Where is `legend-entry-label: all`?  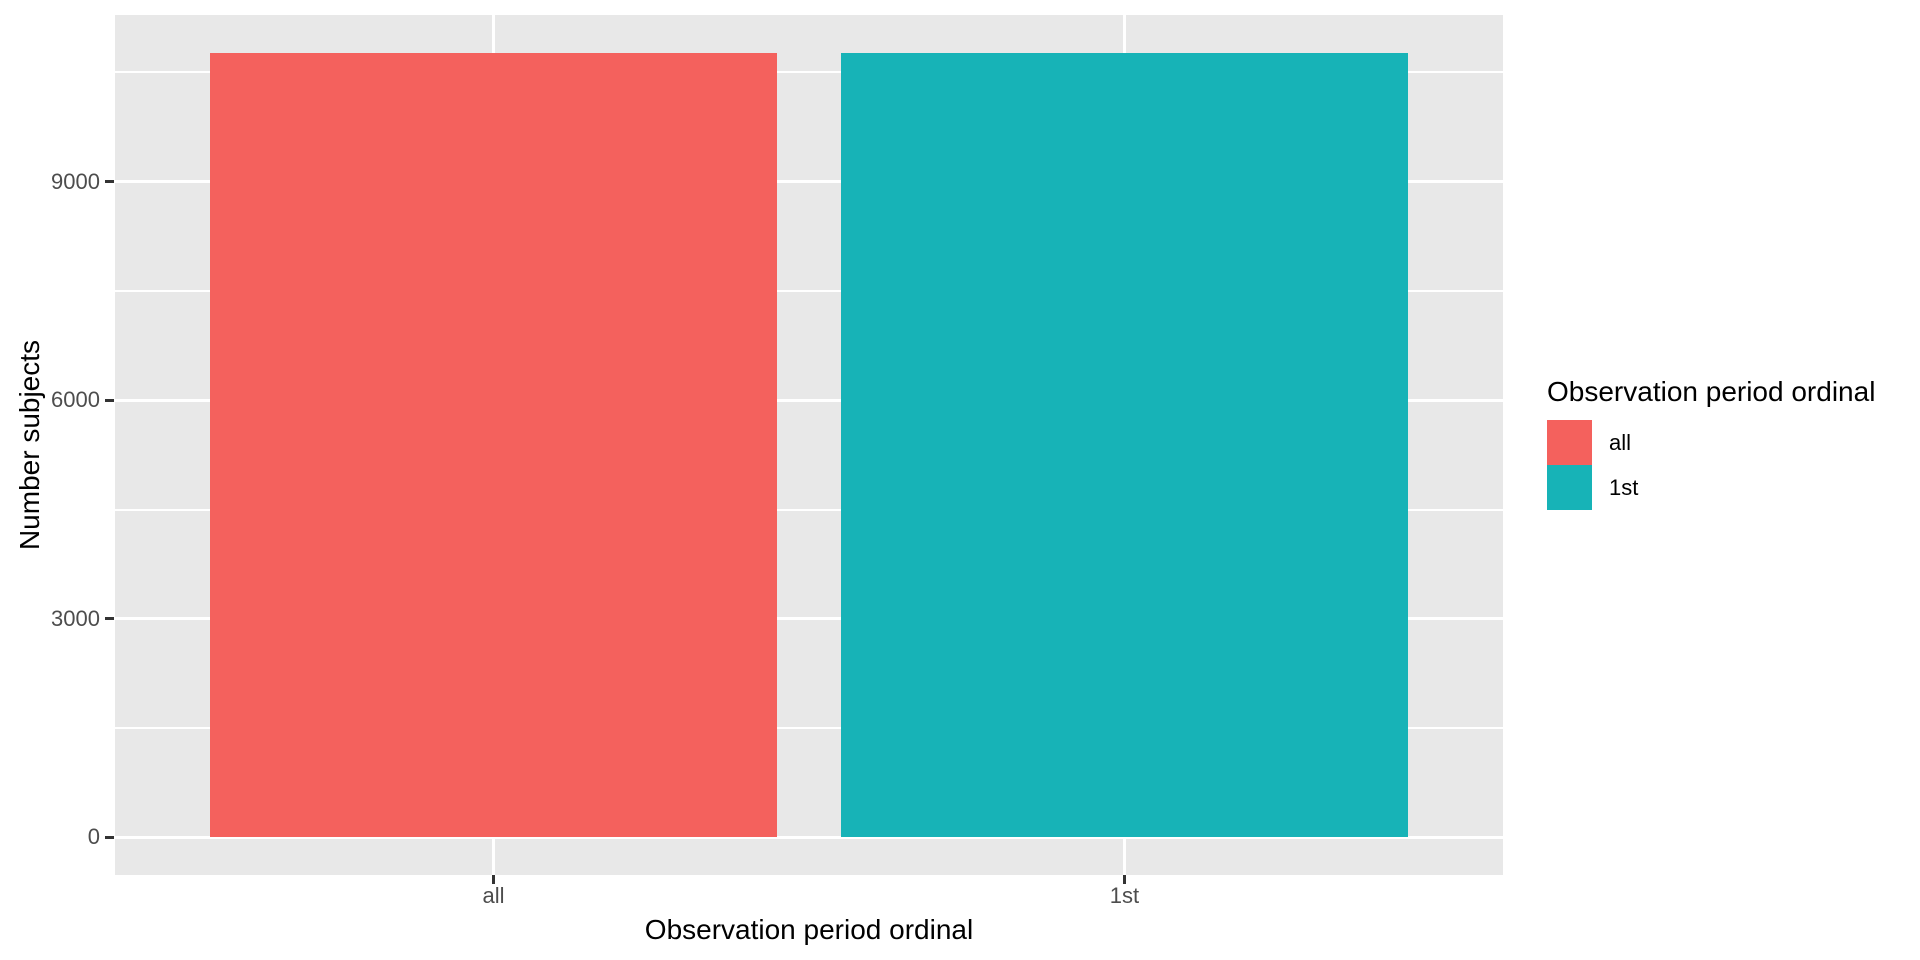
legend-entry-label: all is located at coordinates (1620, 442).